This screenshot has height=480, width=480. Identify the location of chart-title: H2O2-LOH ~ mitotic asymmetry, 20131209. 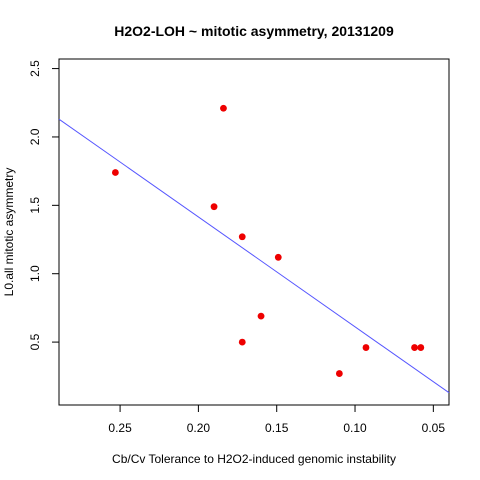
(254, 31).